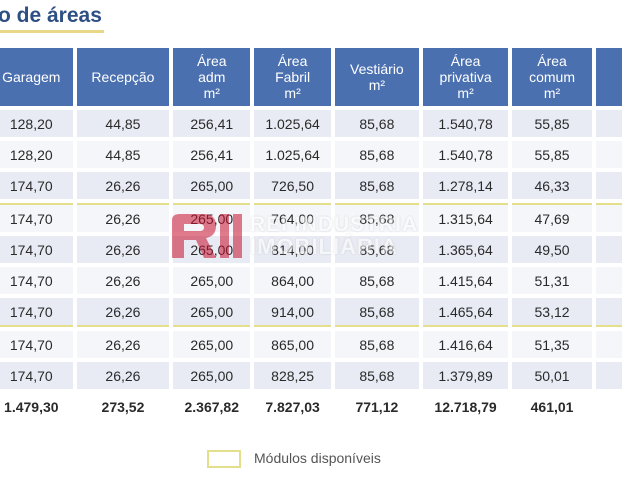 The image size is (640, 480). What do you see at coordinates (292, 185) in the screenshot?
I see `table-cell: 726,50` at bounding box center [292, 185].